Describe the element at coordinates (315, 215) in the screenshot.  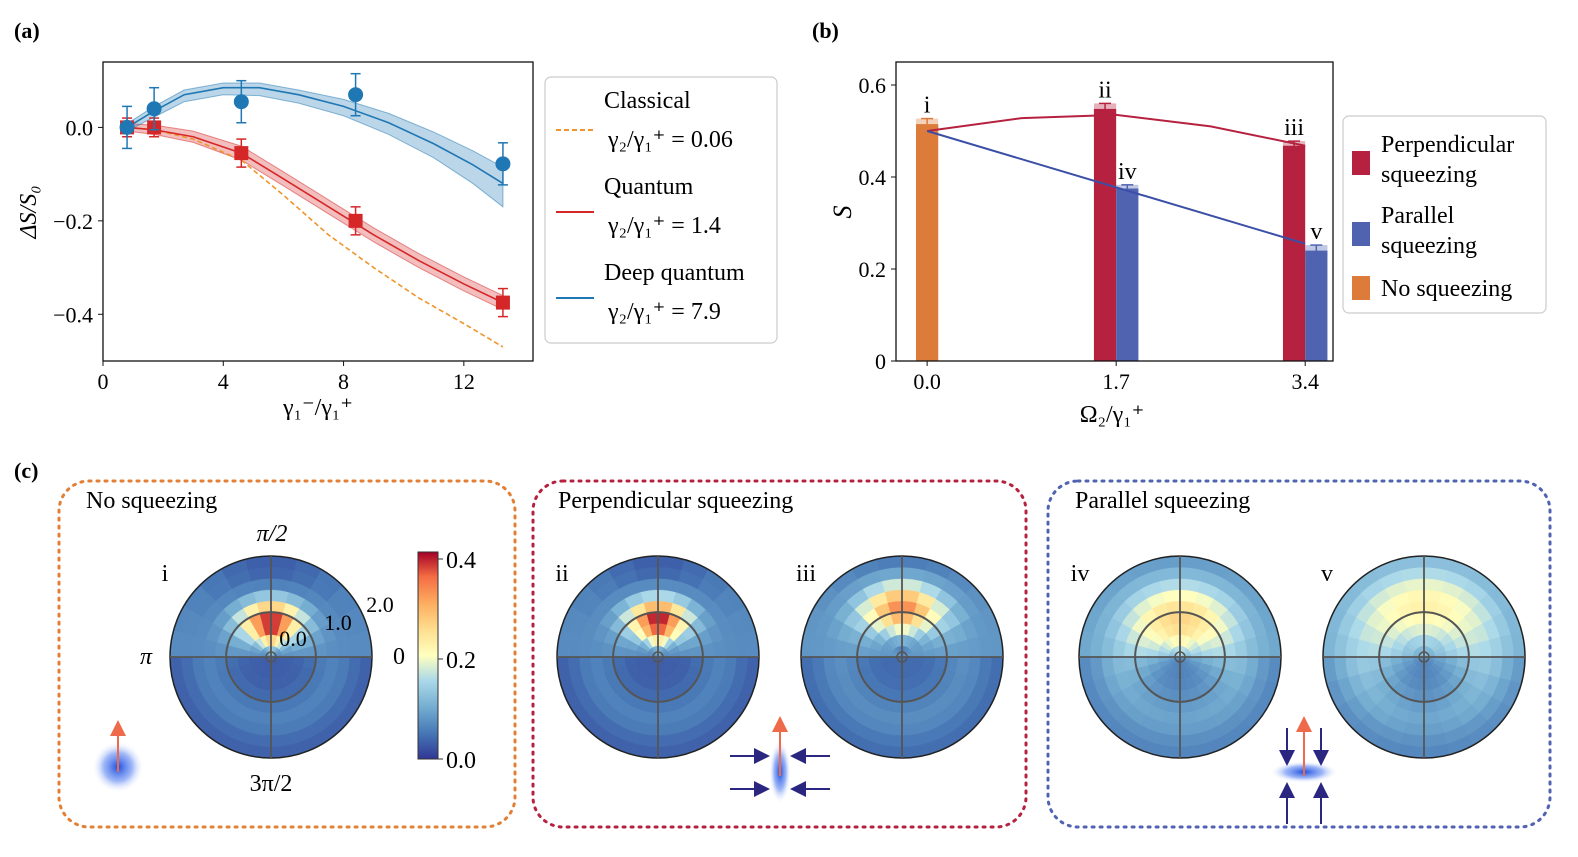
I see `line-quantum` at that location.